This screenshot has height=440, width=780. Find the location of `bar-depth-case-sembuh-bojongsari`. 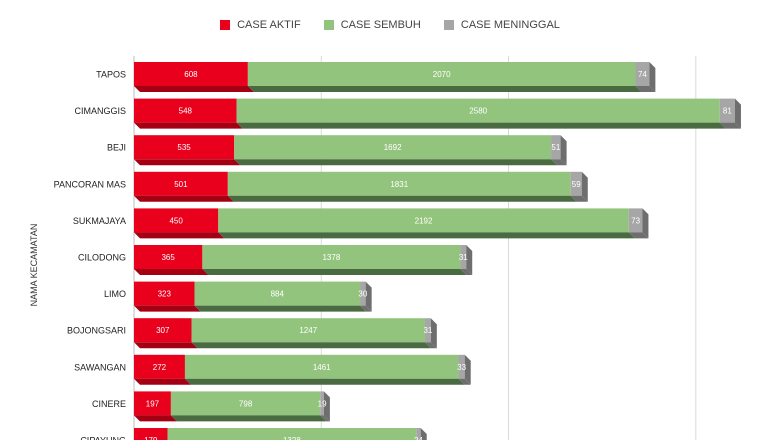

bar-depth-case-sembuh-bojongsari is located at coordinates (311, 345).